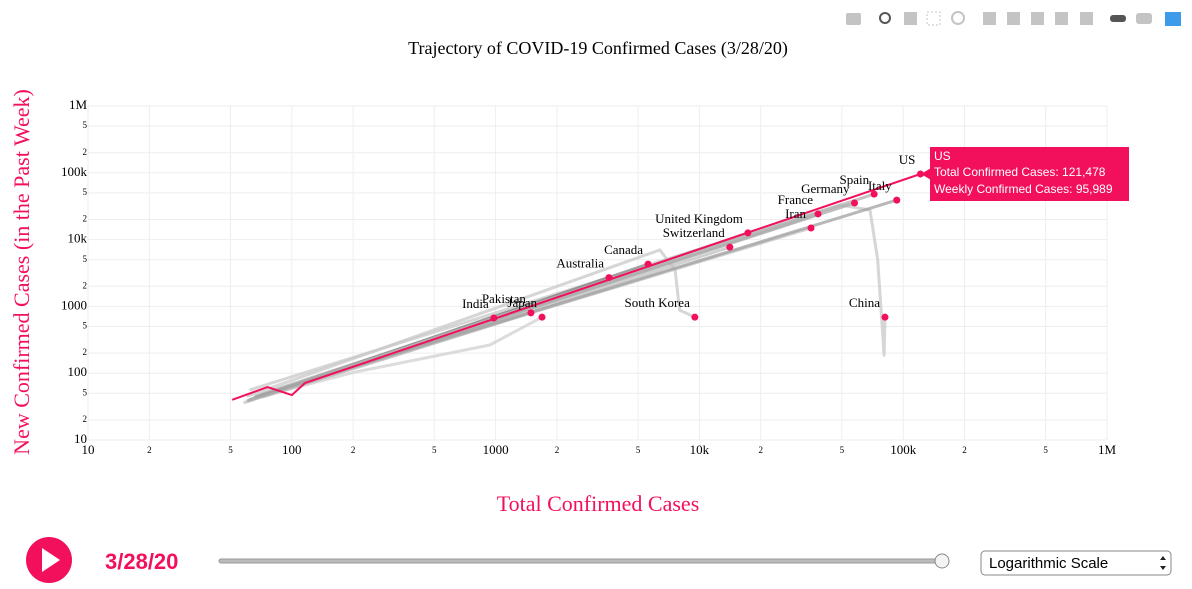  What do you see at coordinates (78, 238) in the screenshot?
I see `y-tick-label: 10k` at bounding box center [78, 238].